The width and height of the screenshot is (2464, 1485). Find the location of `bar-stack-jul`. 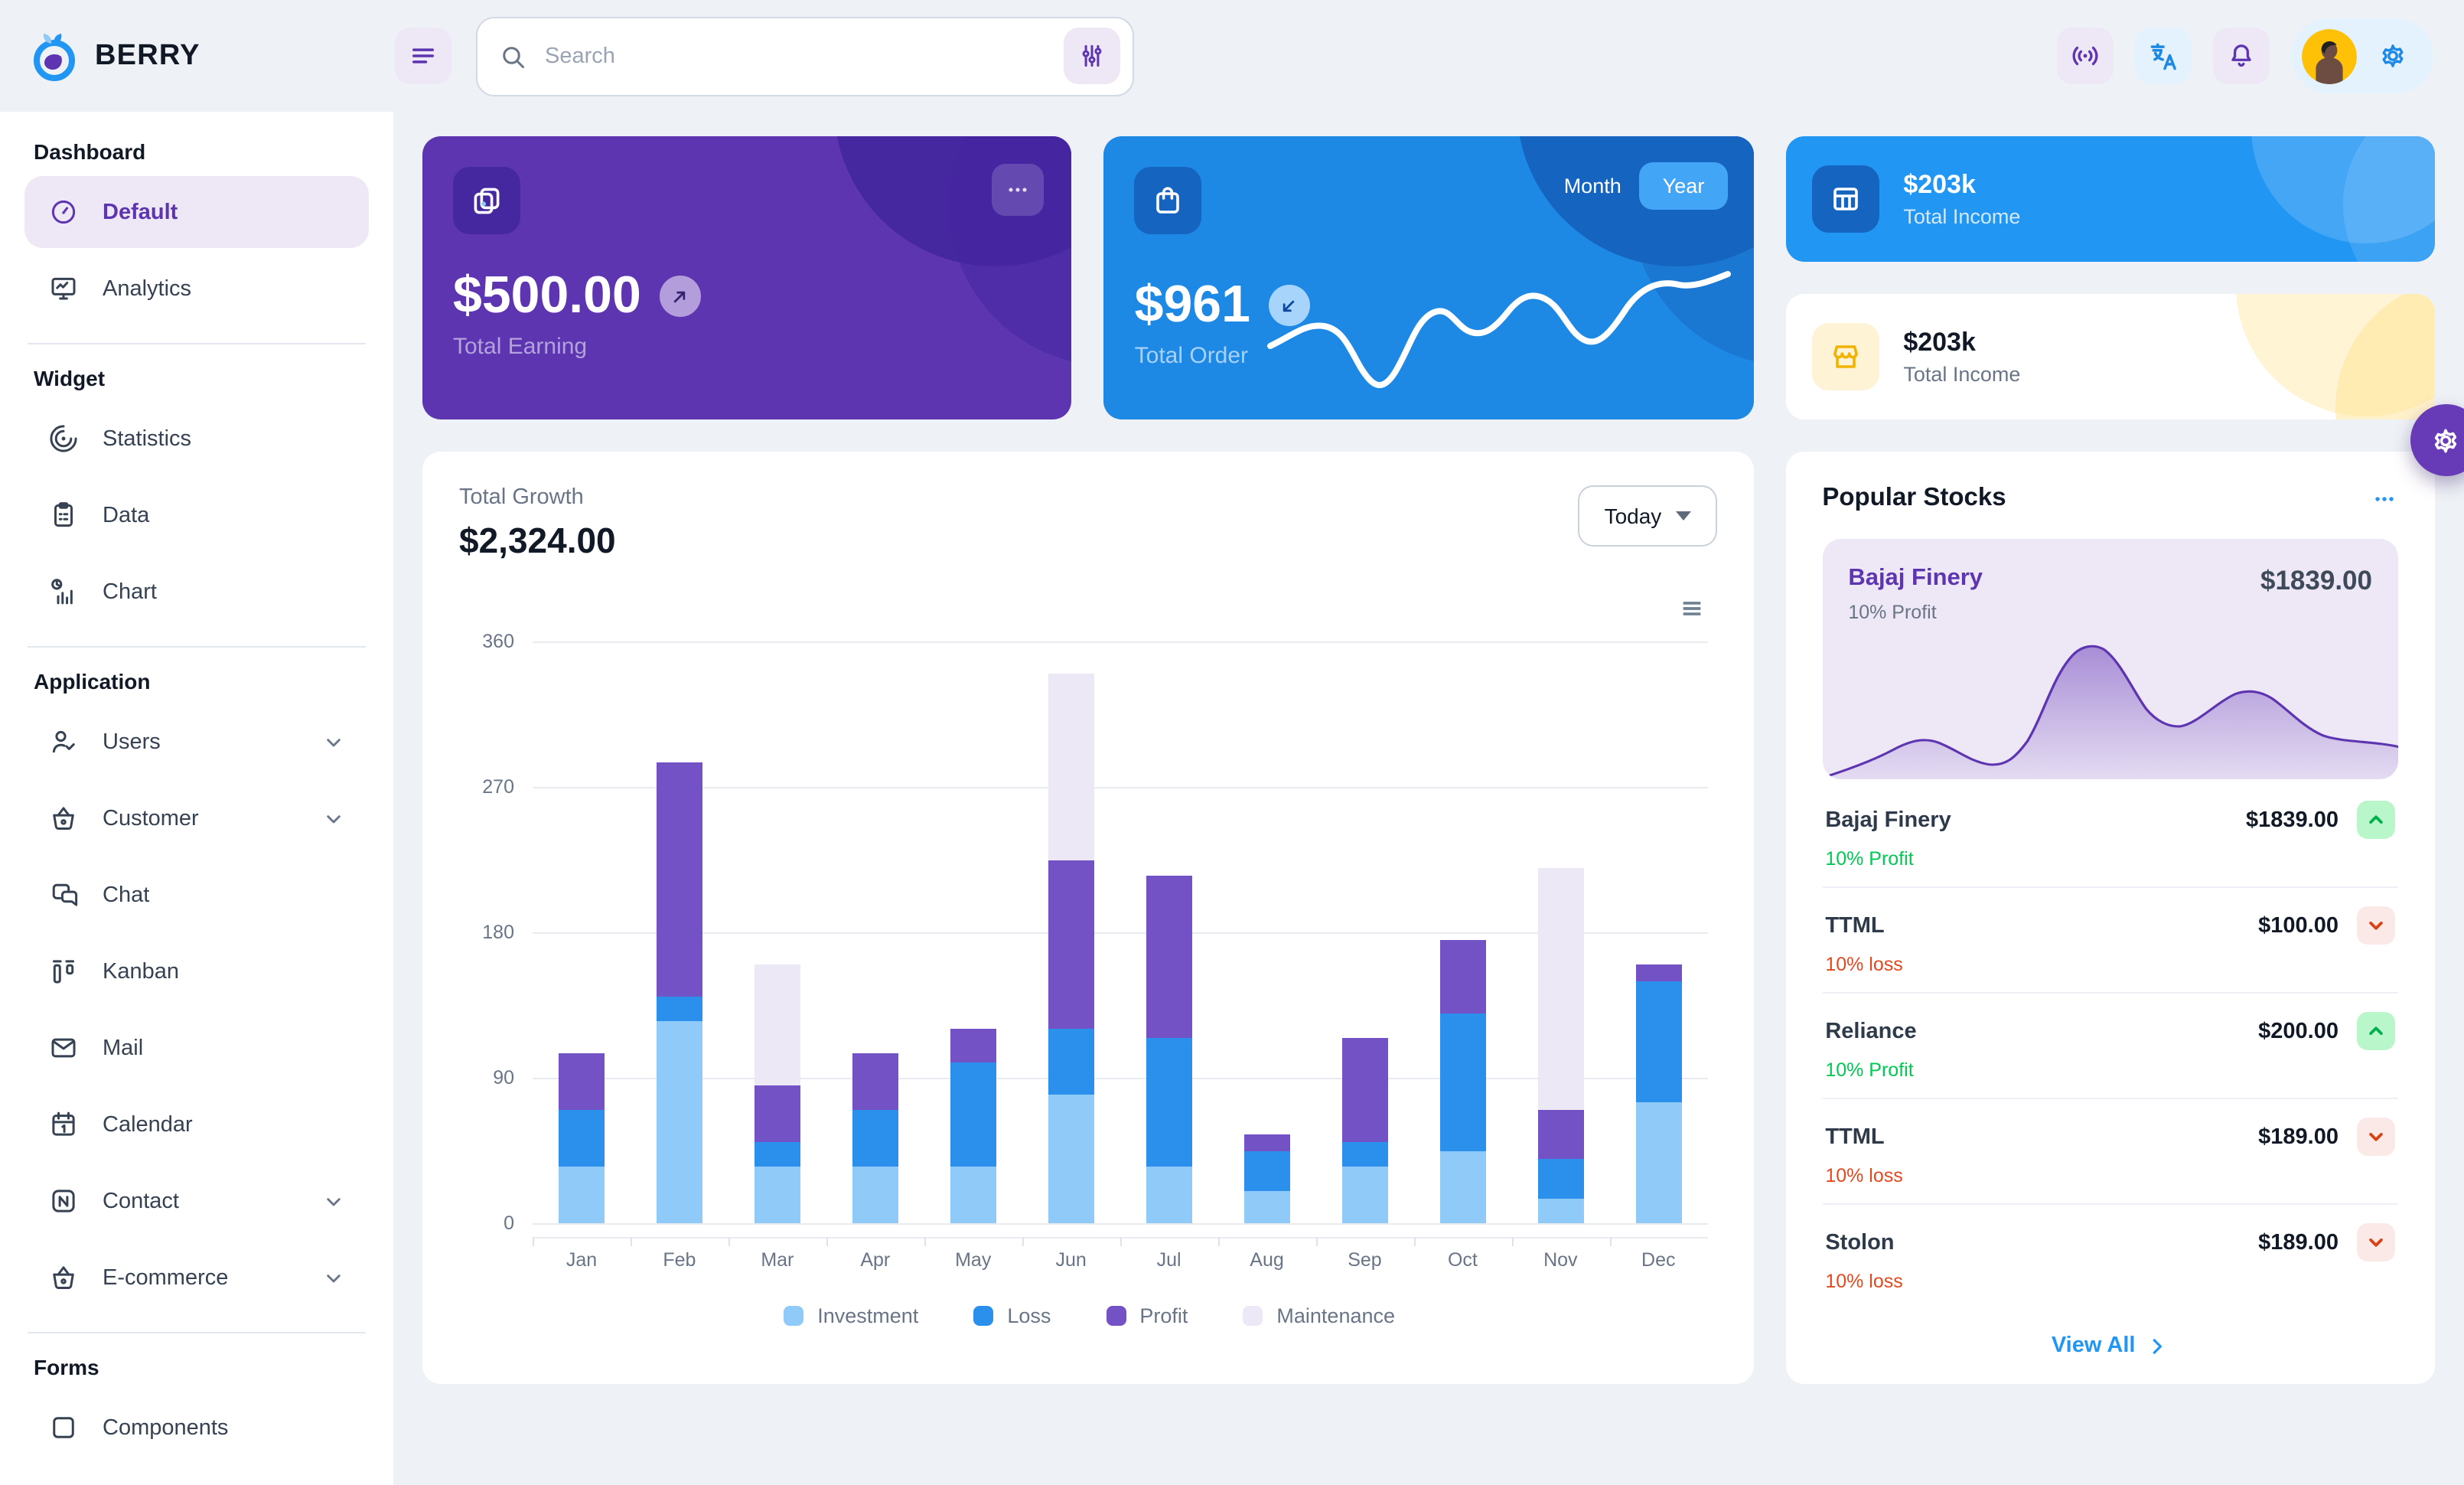

bar-stack-jul is located at coordinates (1169, 1049).